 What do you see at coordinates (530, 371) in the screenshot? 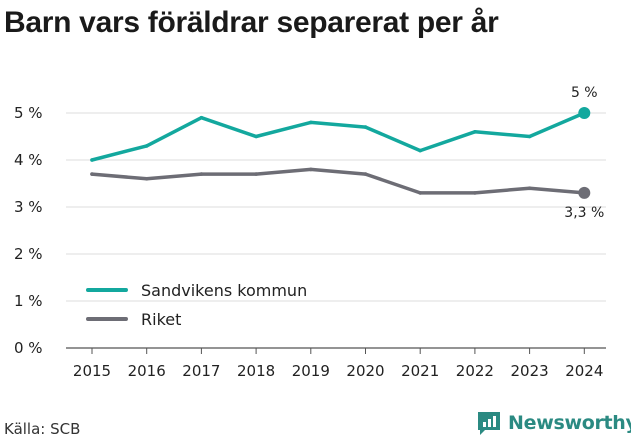
I see `x-tick-label: 2023` at bounding box center [530, 371].